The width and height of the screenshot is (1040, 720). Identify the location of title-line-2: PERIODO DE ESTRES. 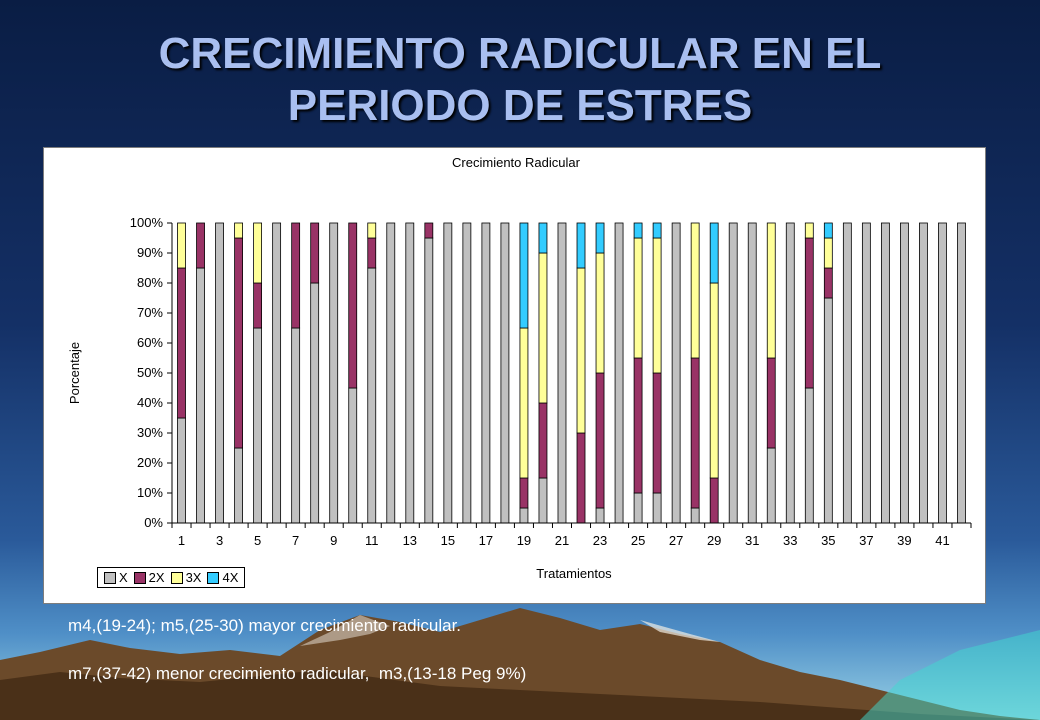
(520, 105).